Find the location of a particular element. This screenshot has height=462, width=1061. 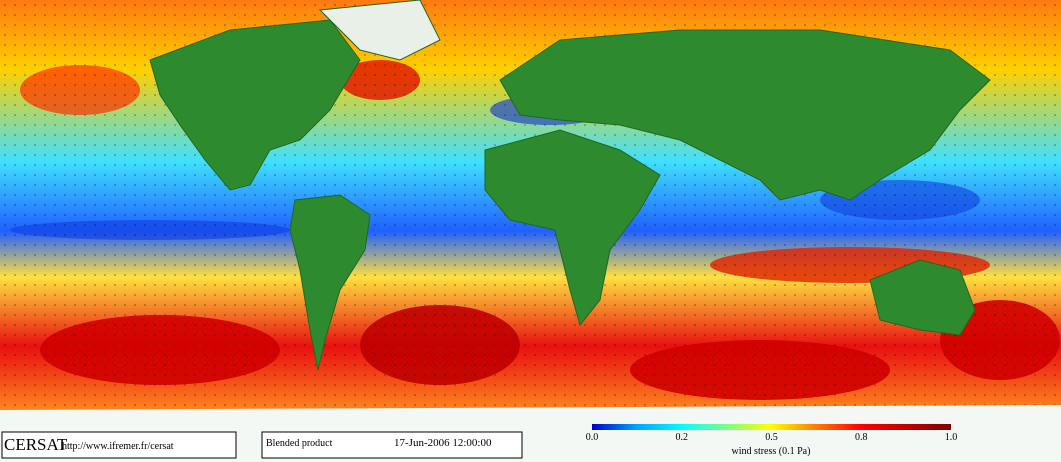

colorbar-tick-label: 0.5 is located at coordinates (771, 437).